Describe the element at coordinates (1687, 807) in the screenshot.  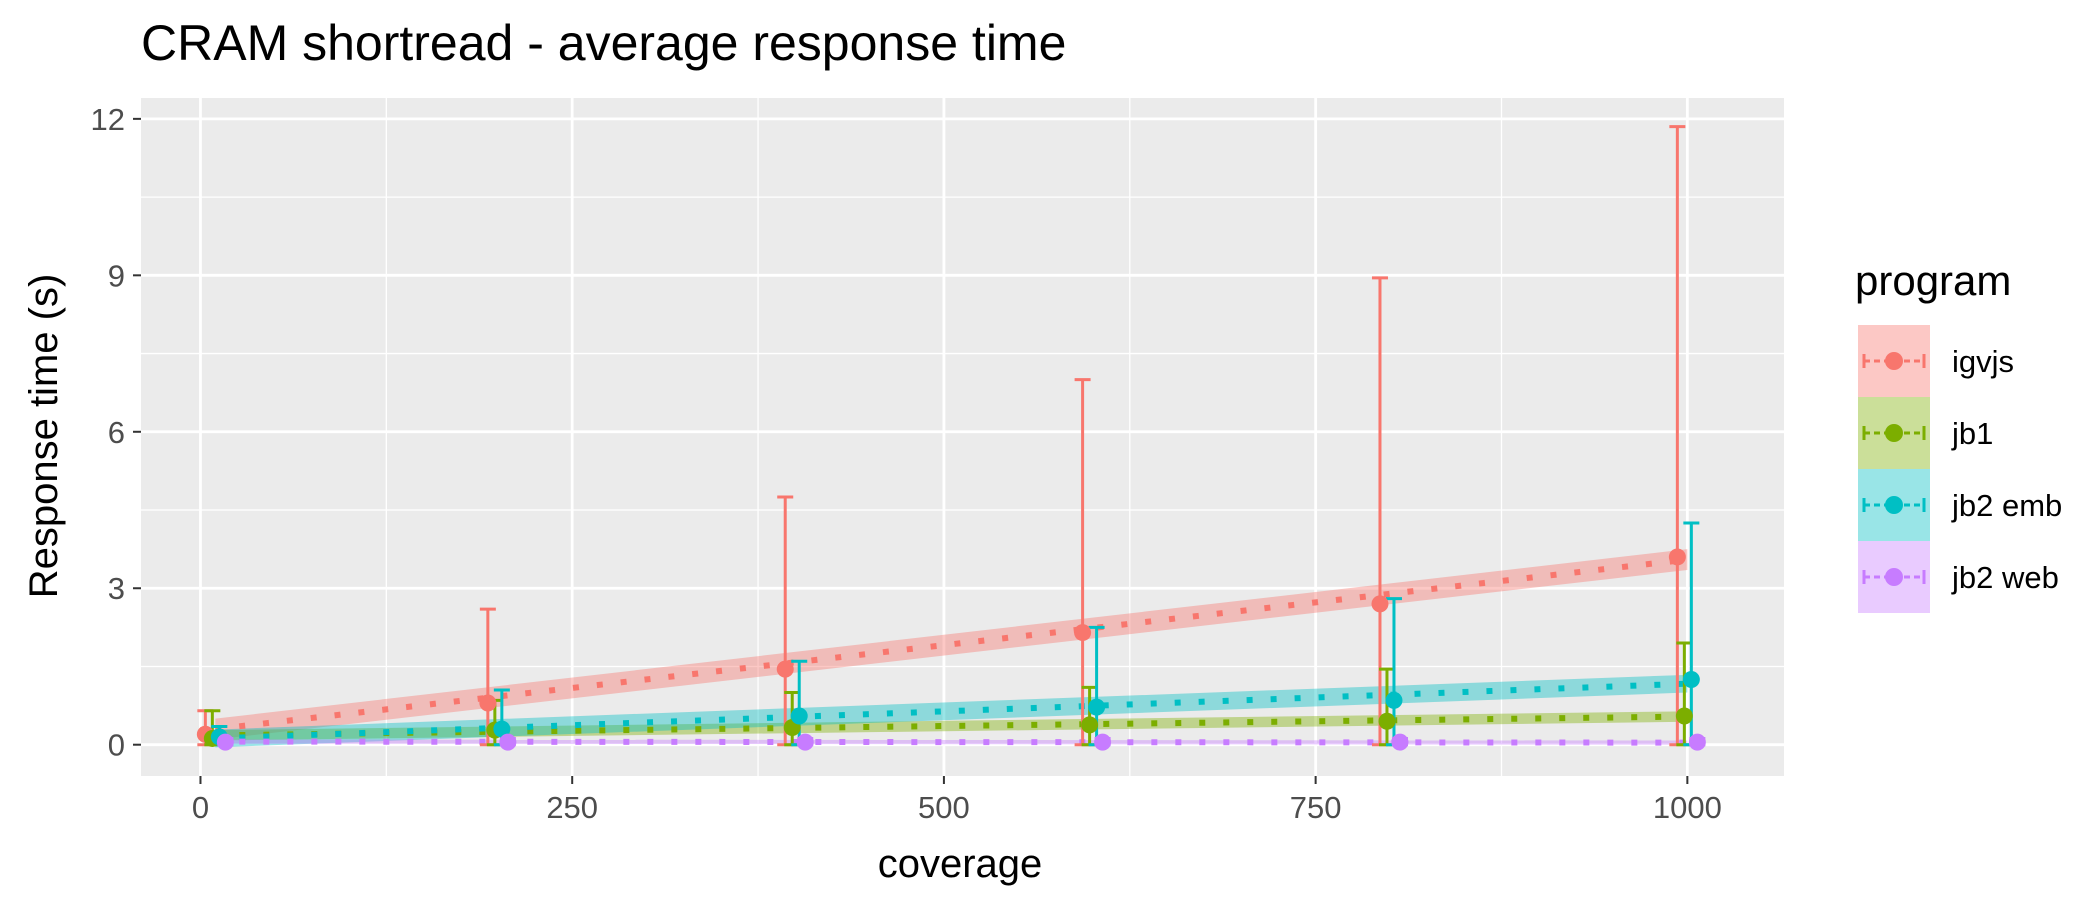
I see `x-tick-label: 1000` at that location.